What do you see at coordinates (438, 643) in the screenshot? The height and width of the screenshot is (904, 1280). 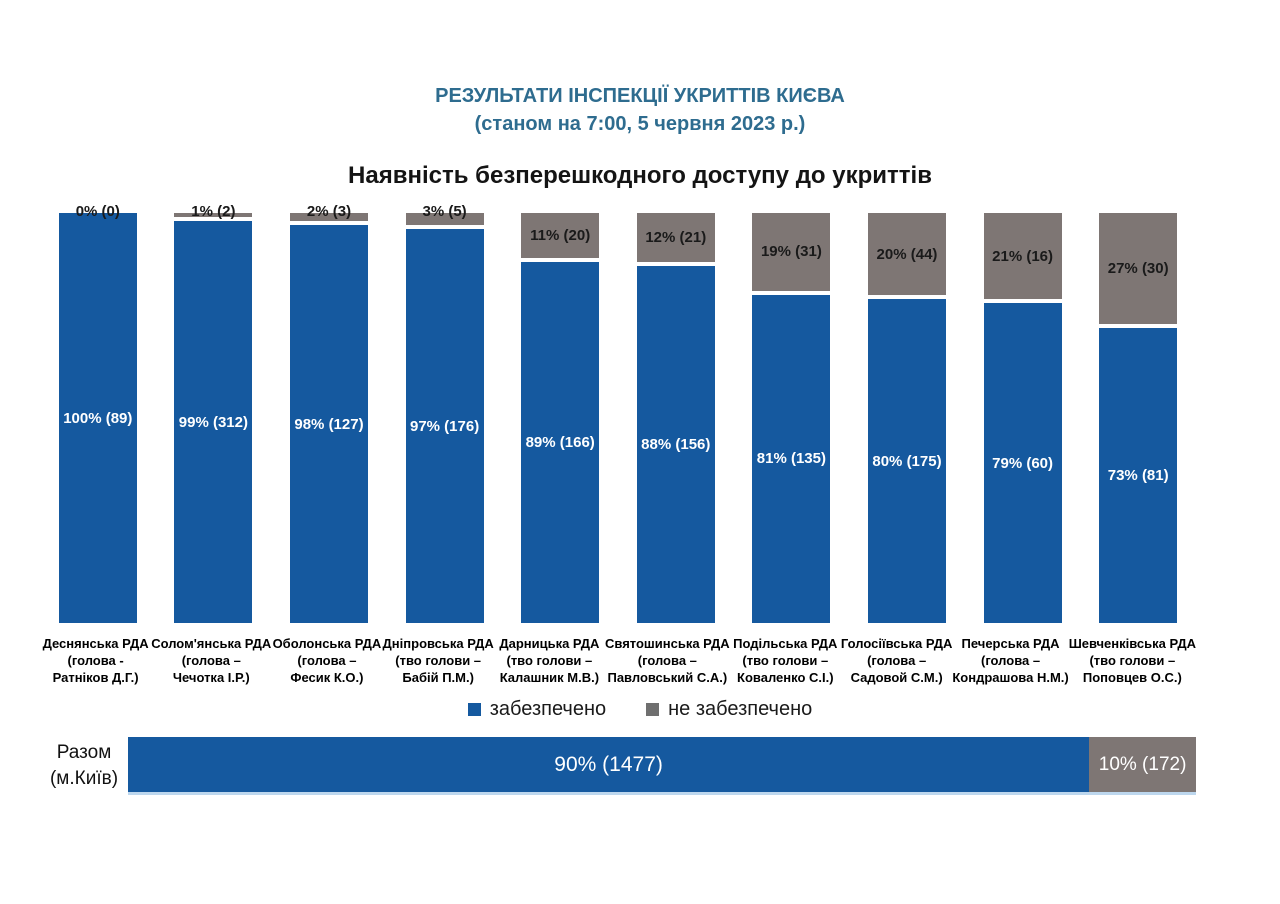 I see `district-name: Дніпровська РДА` at bounding box center [438, 643].